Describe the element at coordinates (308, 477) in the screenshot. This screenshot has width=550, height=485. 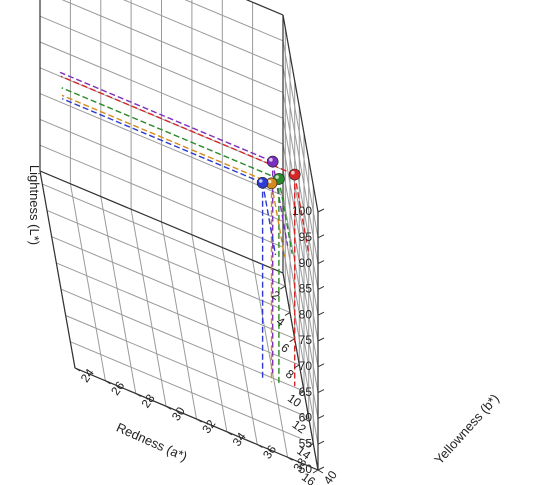
I see `x-tick-label: 16` at that location.